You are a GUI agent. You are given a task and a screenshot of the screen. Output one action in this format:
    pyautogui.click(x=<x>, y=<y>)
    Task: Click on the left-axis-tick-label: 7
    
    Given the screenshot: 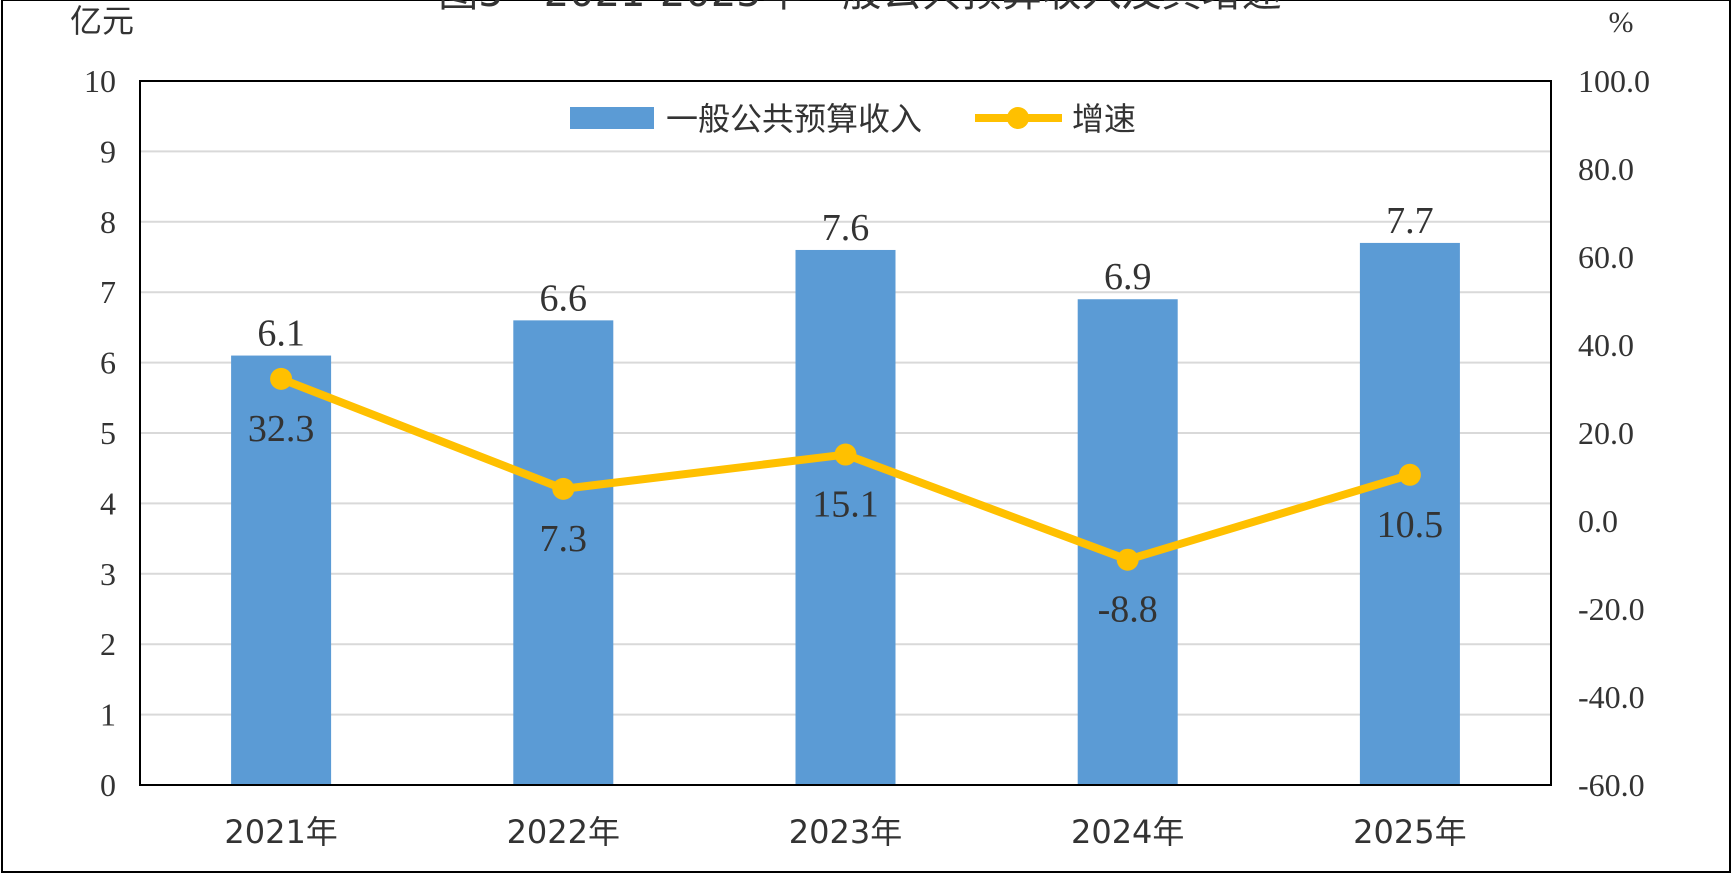 What is the action you would take?
    pyautogui.click(x=108, y=292)
    